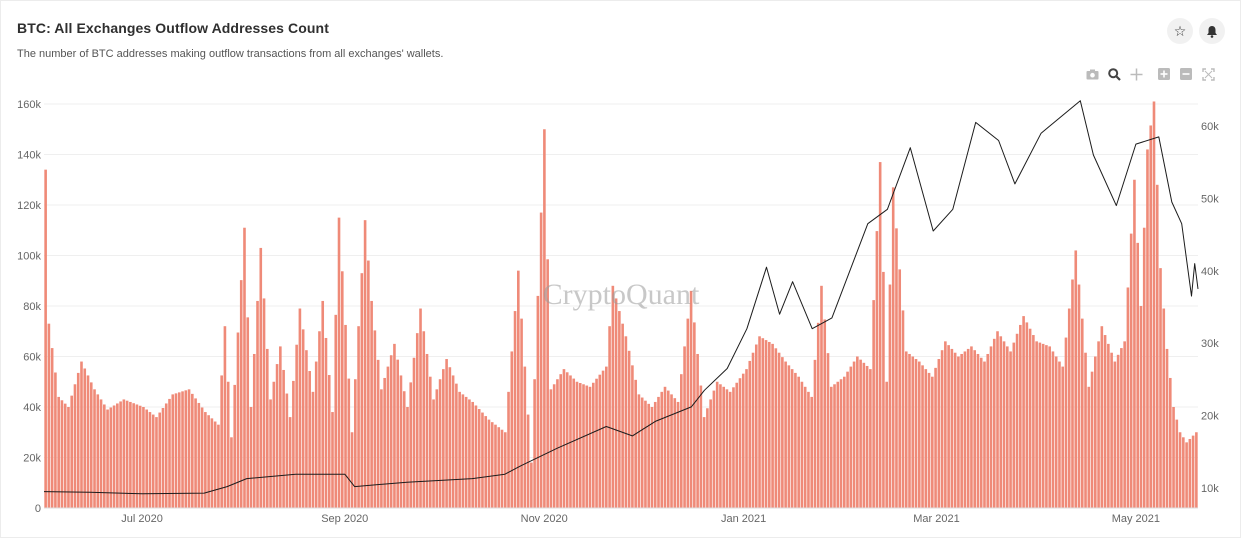 The height and width of the screenshot is (539, 1241). Describe the element at coordinates (1114, 74) in the screenshot. I see `zoom-button` at that location.